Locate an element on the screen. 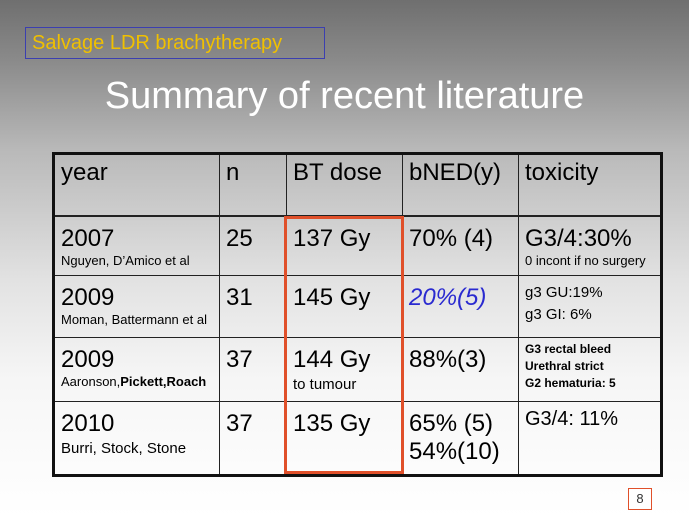 The image size is (689, 517). cell-bned: 88%(3) is located at coordinates (460, 369).